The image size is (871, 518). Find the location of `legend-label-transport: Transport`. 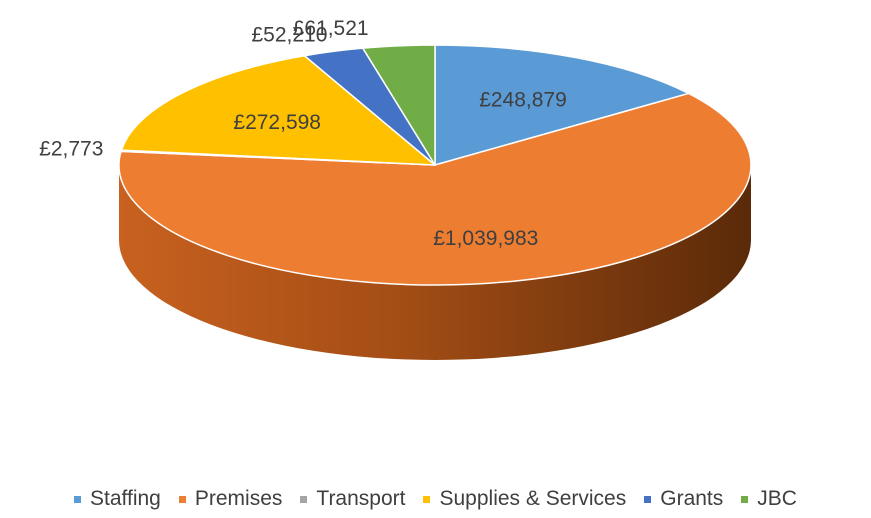

legend-label-transport: Transport is located at coordinates (361, 498).